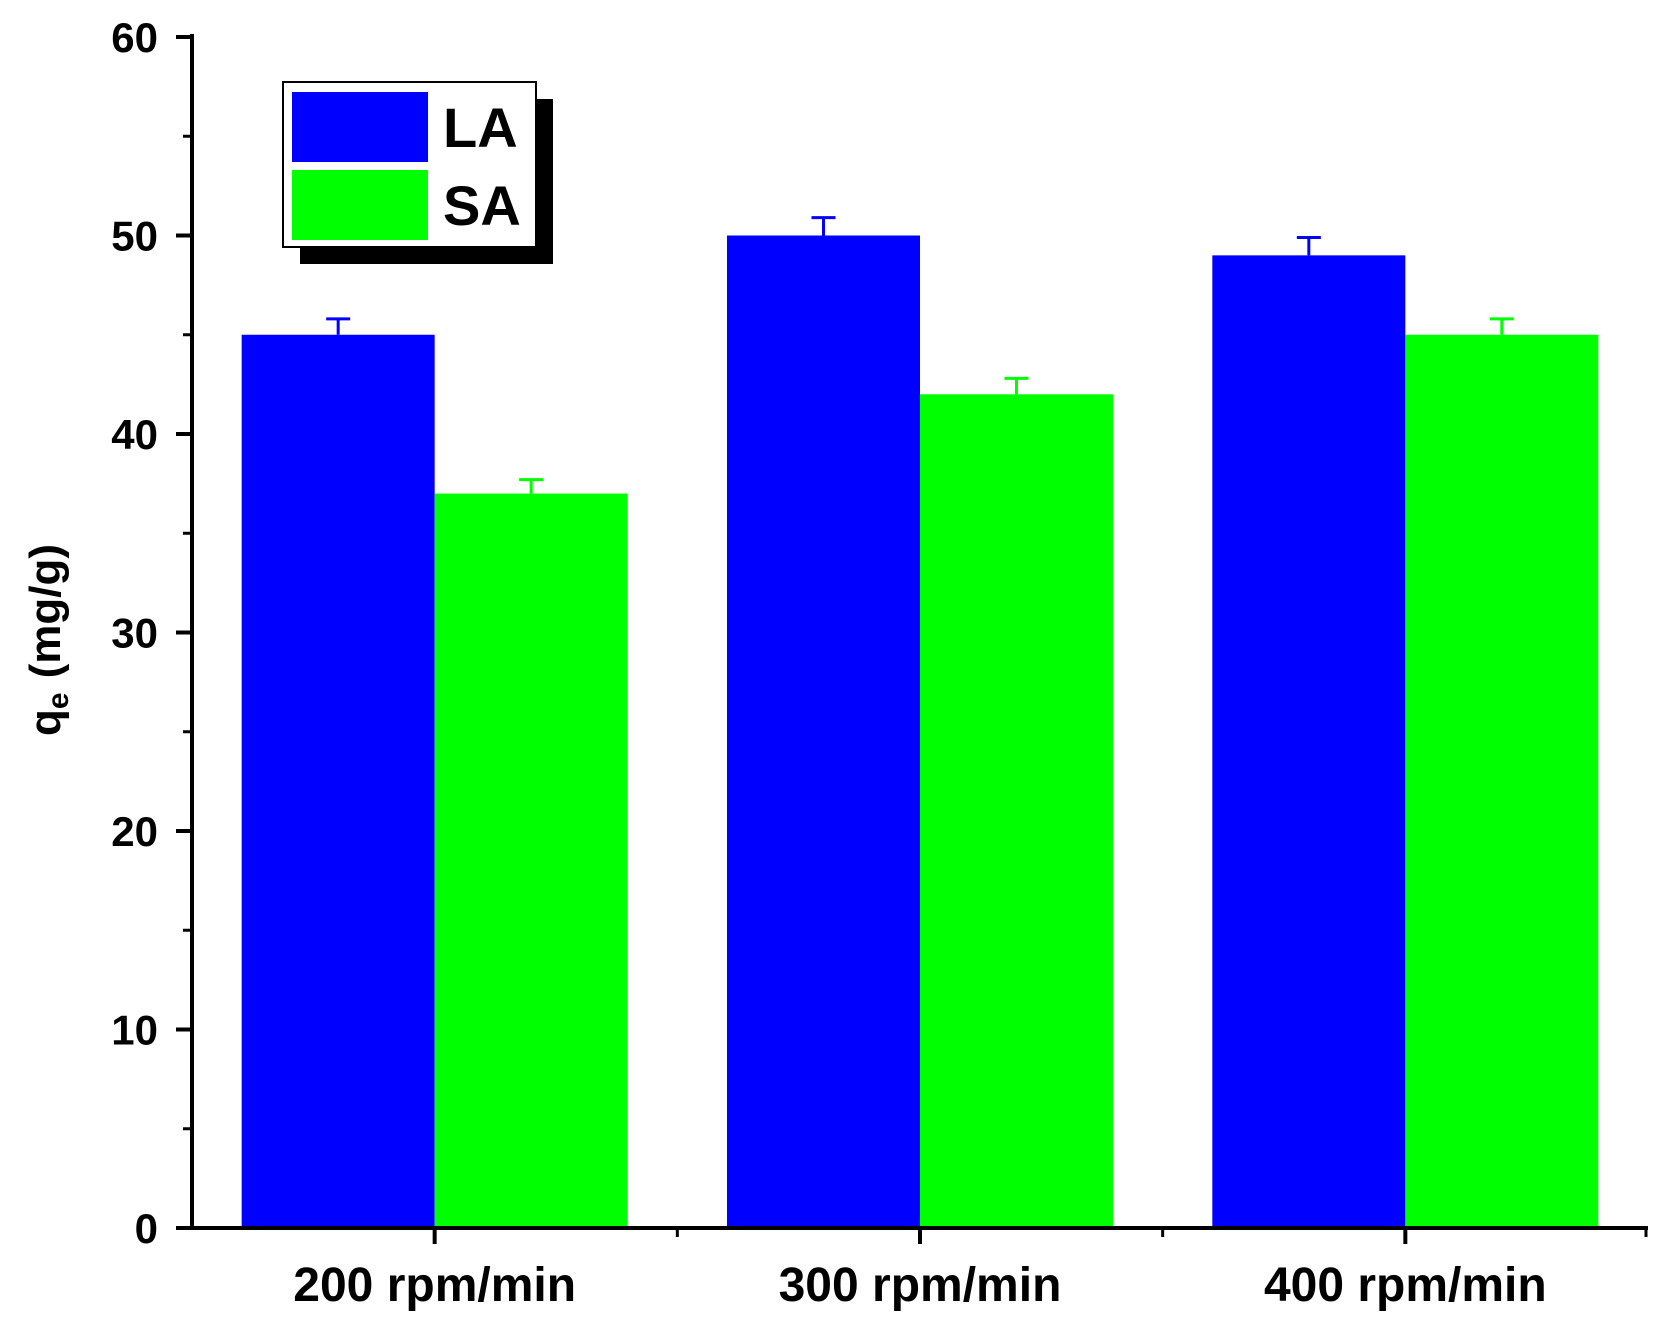  Describe the element at coordinates (480, 127) in the screenshot. I see `legend-label-la: LA` at that location.